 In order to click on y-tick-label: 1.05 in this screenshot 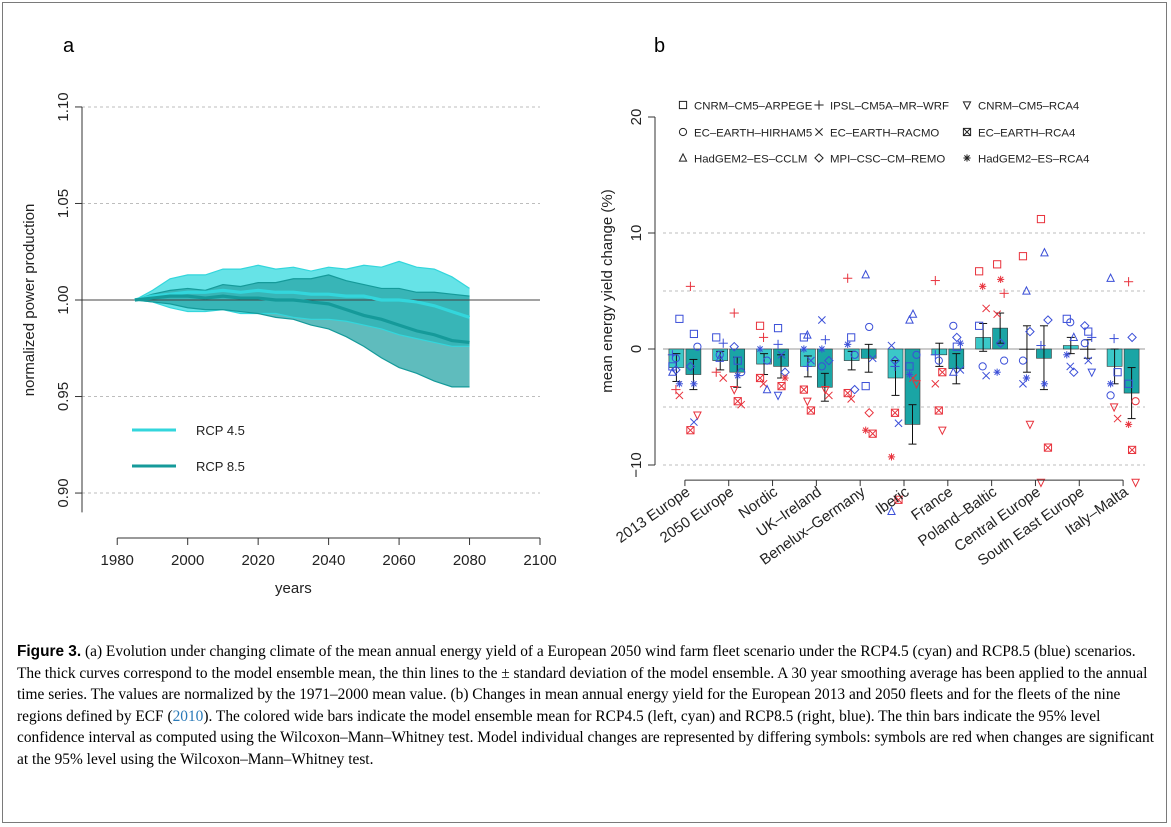, I will do `click(63, 203)`.